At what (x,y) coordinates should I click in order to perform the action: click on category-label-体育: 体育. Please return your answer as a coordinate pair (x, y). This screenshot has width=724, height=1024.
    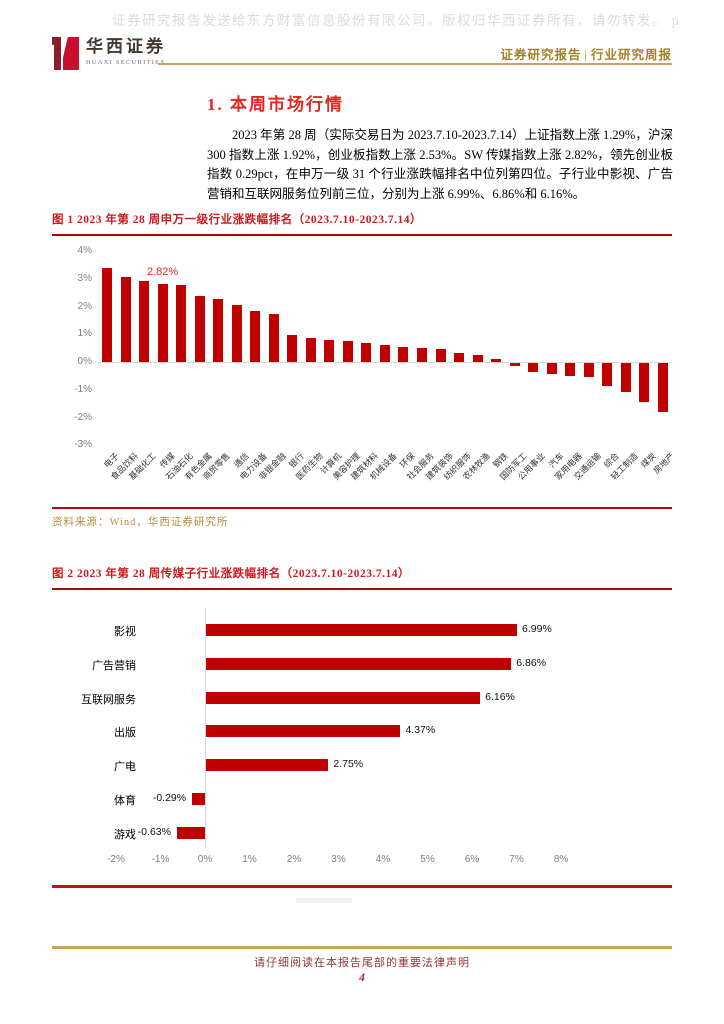
    Looking at the image, I should click on (125, 801).